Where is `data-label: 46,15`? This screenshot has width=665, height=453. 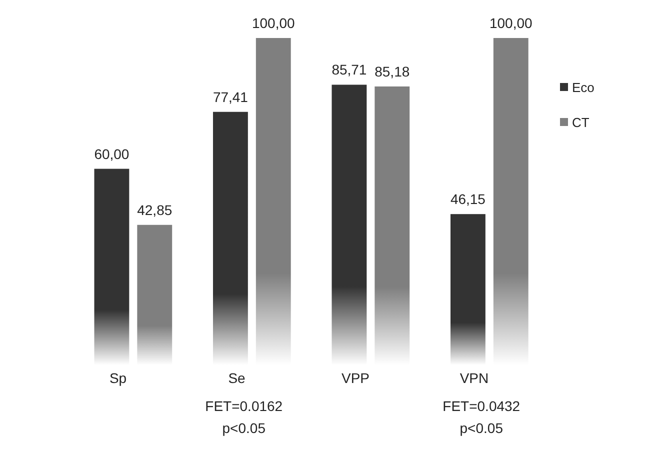
data-label: 46,15 is located at coordinates (468, 199).